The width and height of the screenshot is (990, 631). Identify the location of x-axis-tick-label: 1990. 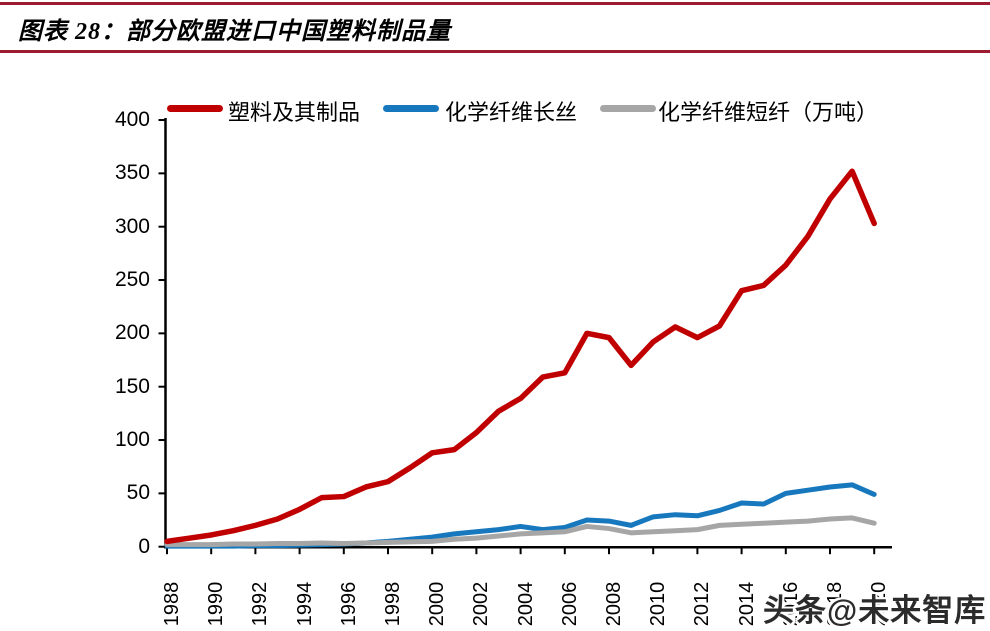
(216, 604).